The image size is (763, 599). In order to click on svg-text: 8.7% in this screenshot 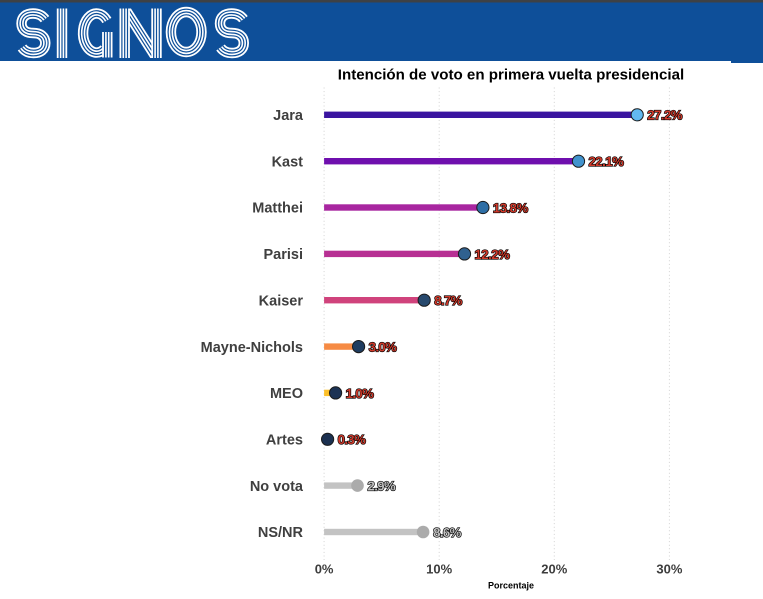, I will do `click(448, 300)`.